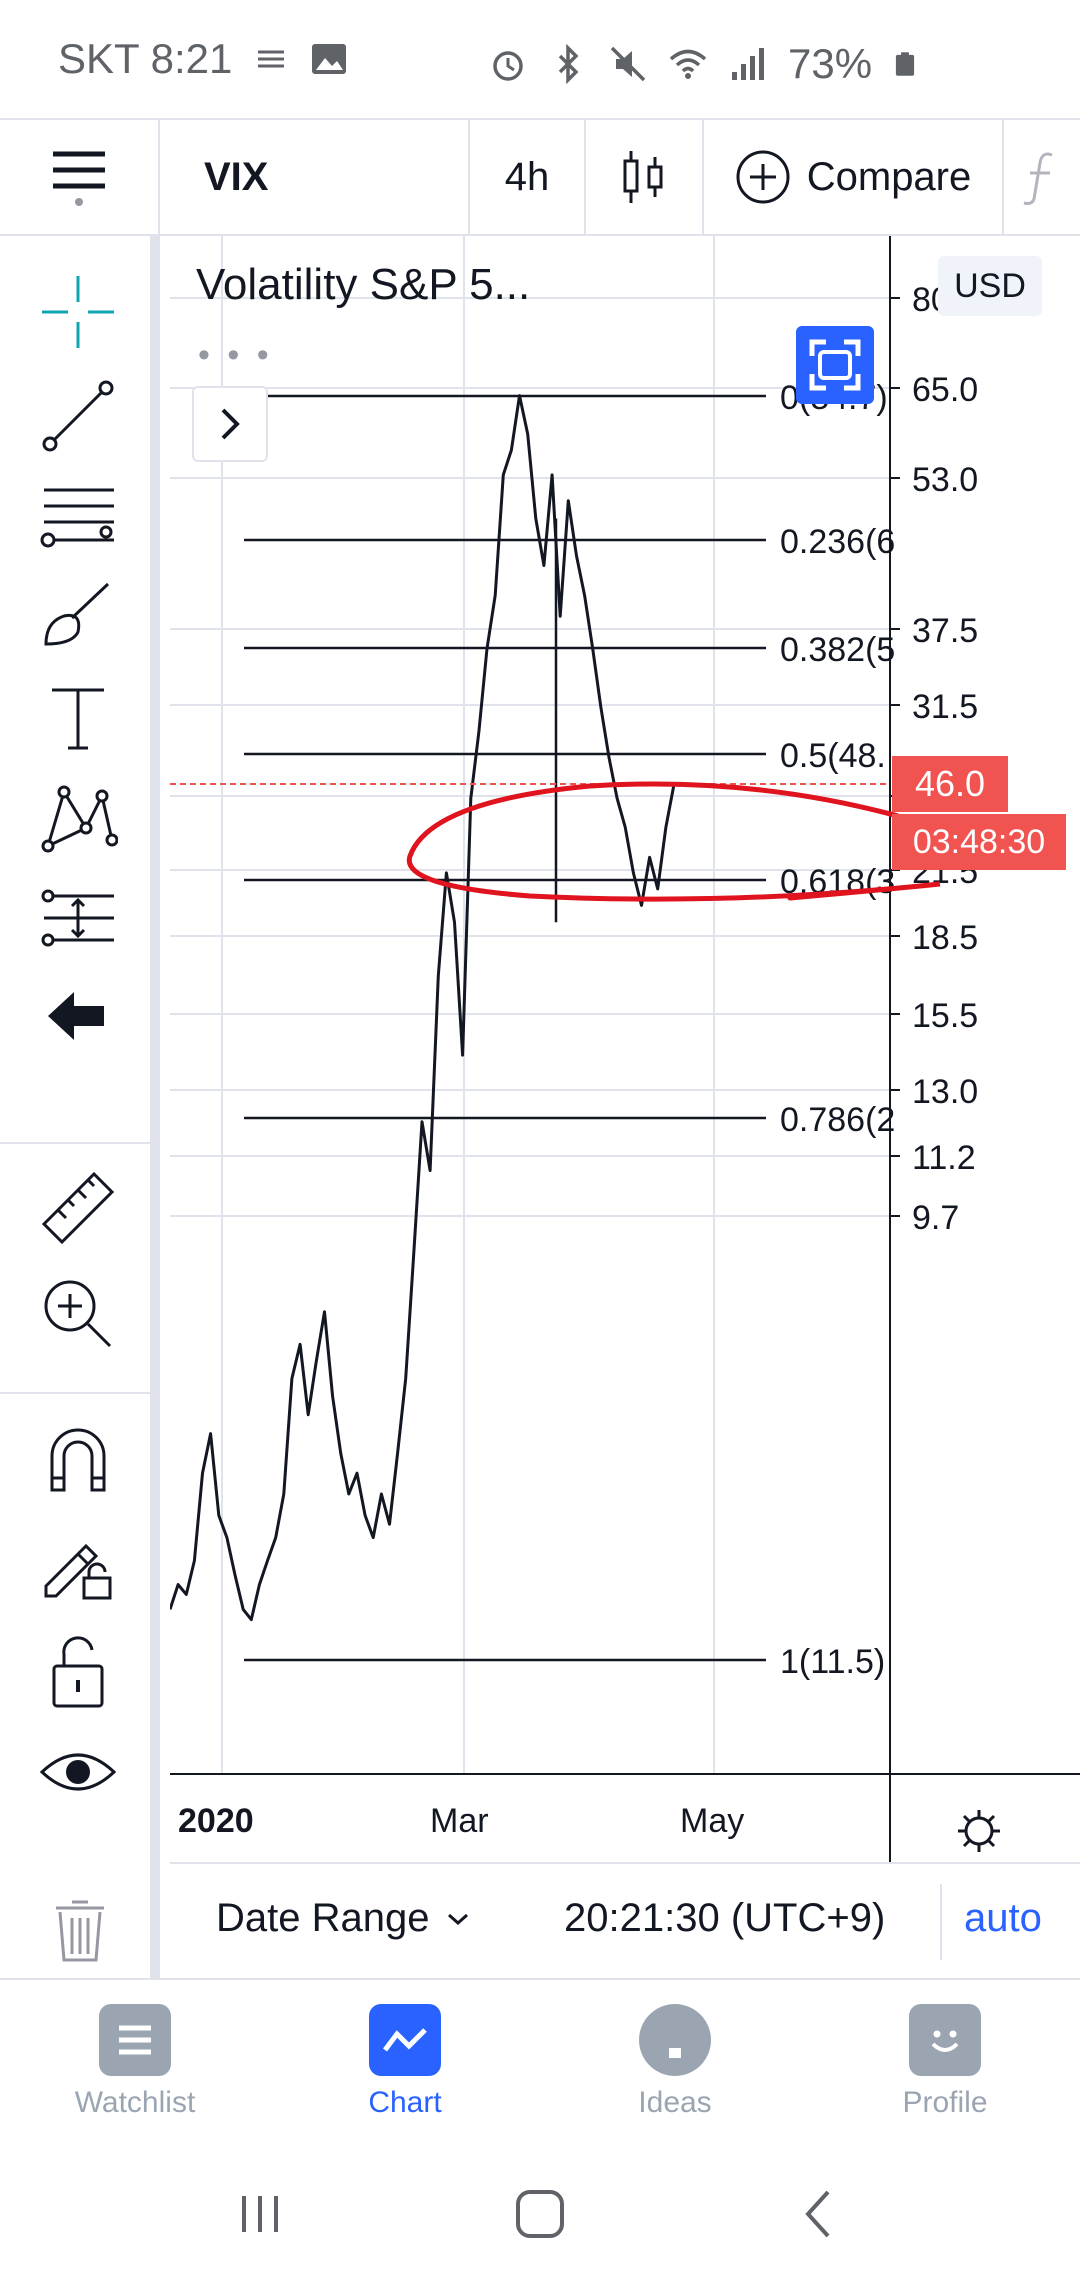 The width and height of the screenshot is (1080, 2280). I want to click on system-navigation, so click(540, 2214).